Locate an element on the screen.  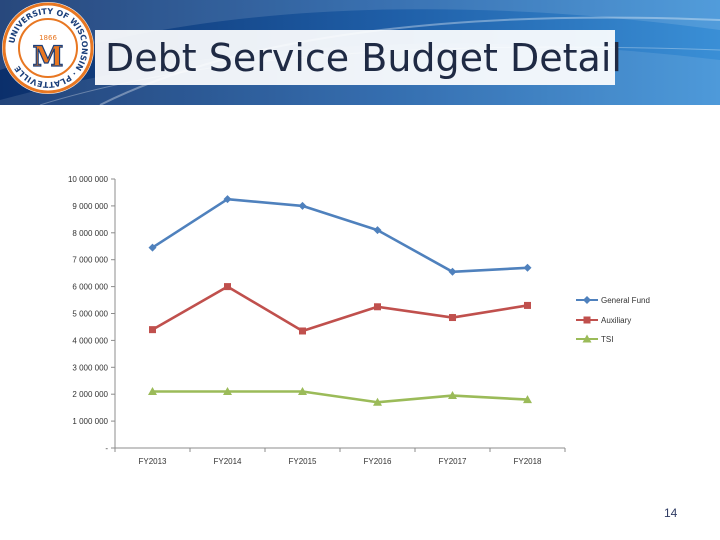
series-line-tsi is located at coordinates (340, 397).